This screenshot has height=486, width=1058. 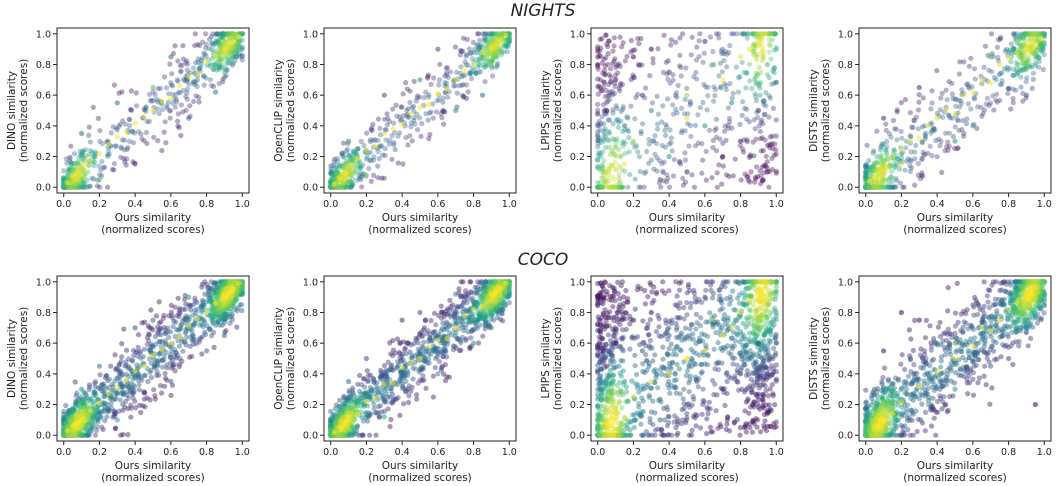 I want to click on y-tick-label: 0.8, so click(x=845, y=65).